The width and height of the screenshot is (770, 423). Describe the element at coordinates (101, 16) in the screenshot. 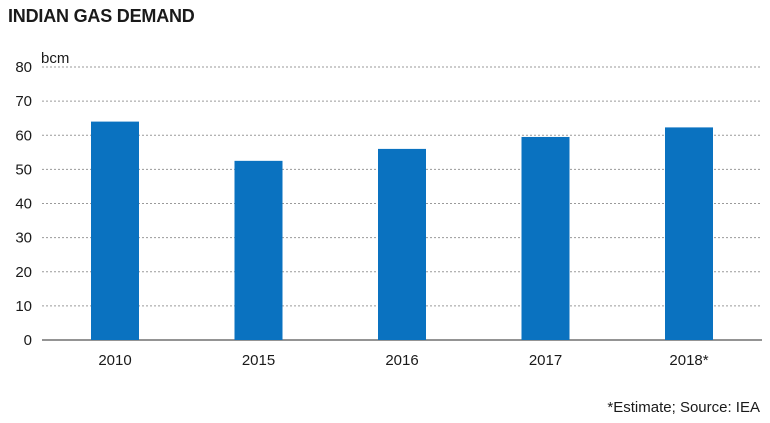

I see `chart-title: INDIAN GAS DEMAND` at that location.